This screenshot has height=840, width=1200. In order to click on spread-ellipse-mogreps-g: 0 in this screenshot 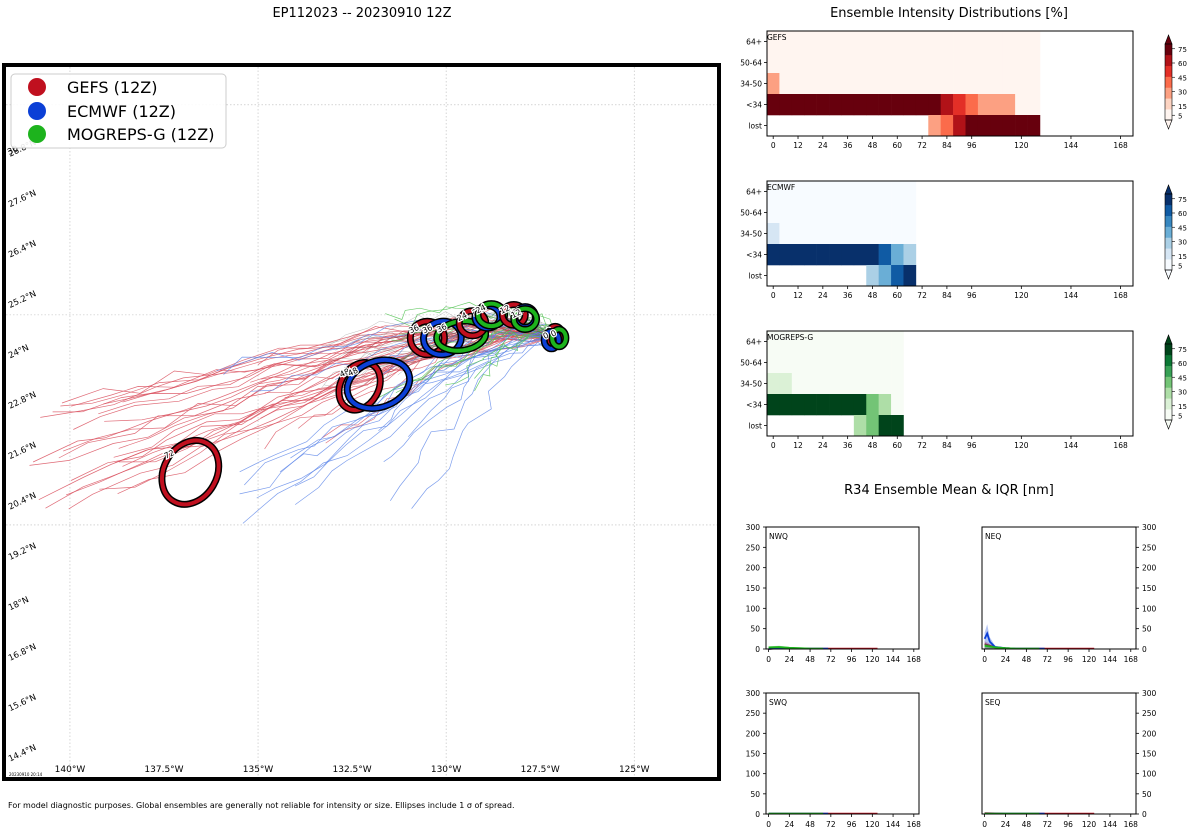, I will do `click(559, 338)`.